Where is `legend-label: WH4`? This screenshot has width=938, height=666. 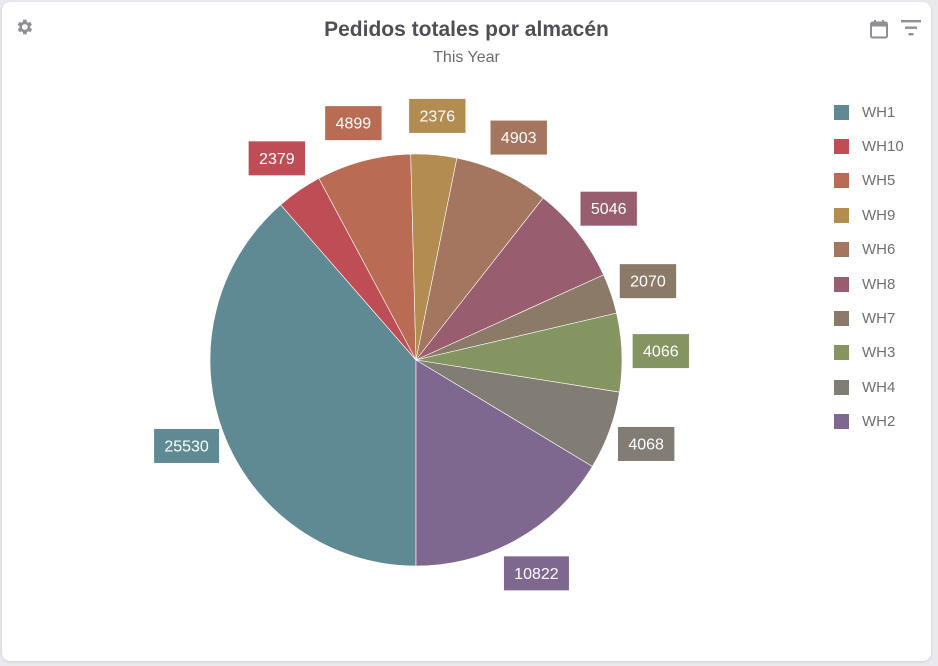 legend-label: WH4 is located at coordinates (879, 387).